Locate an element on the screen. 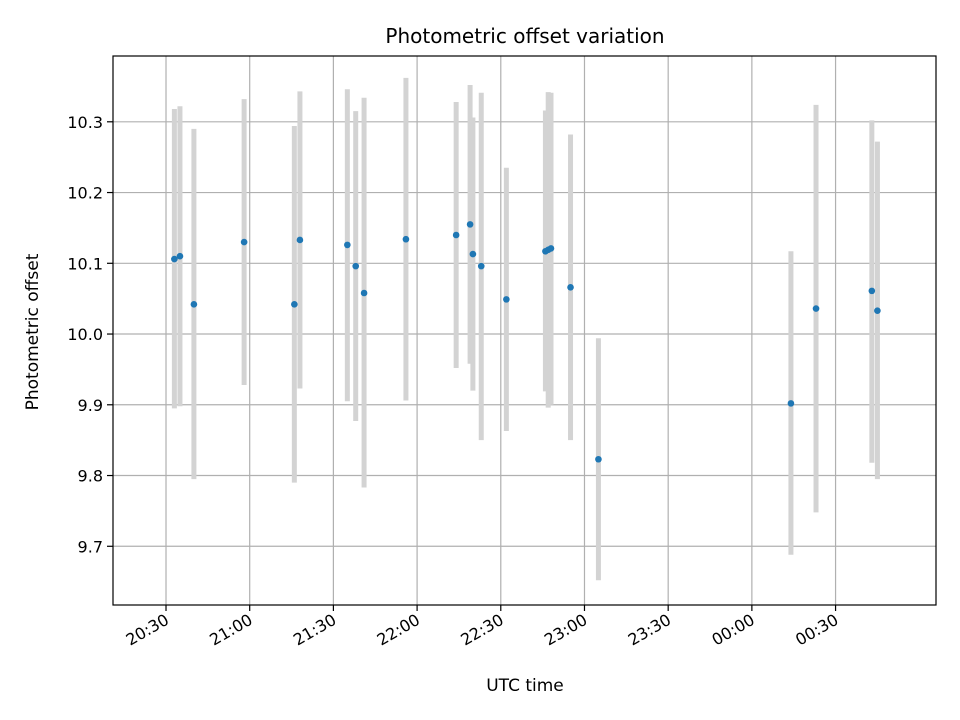  y-tick-label: 9.7 is located at coordinates (90, 546).